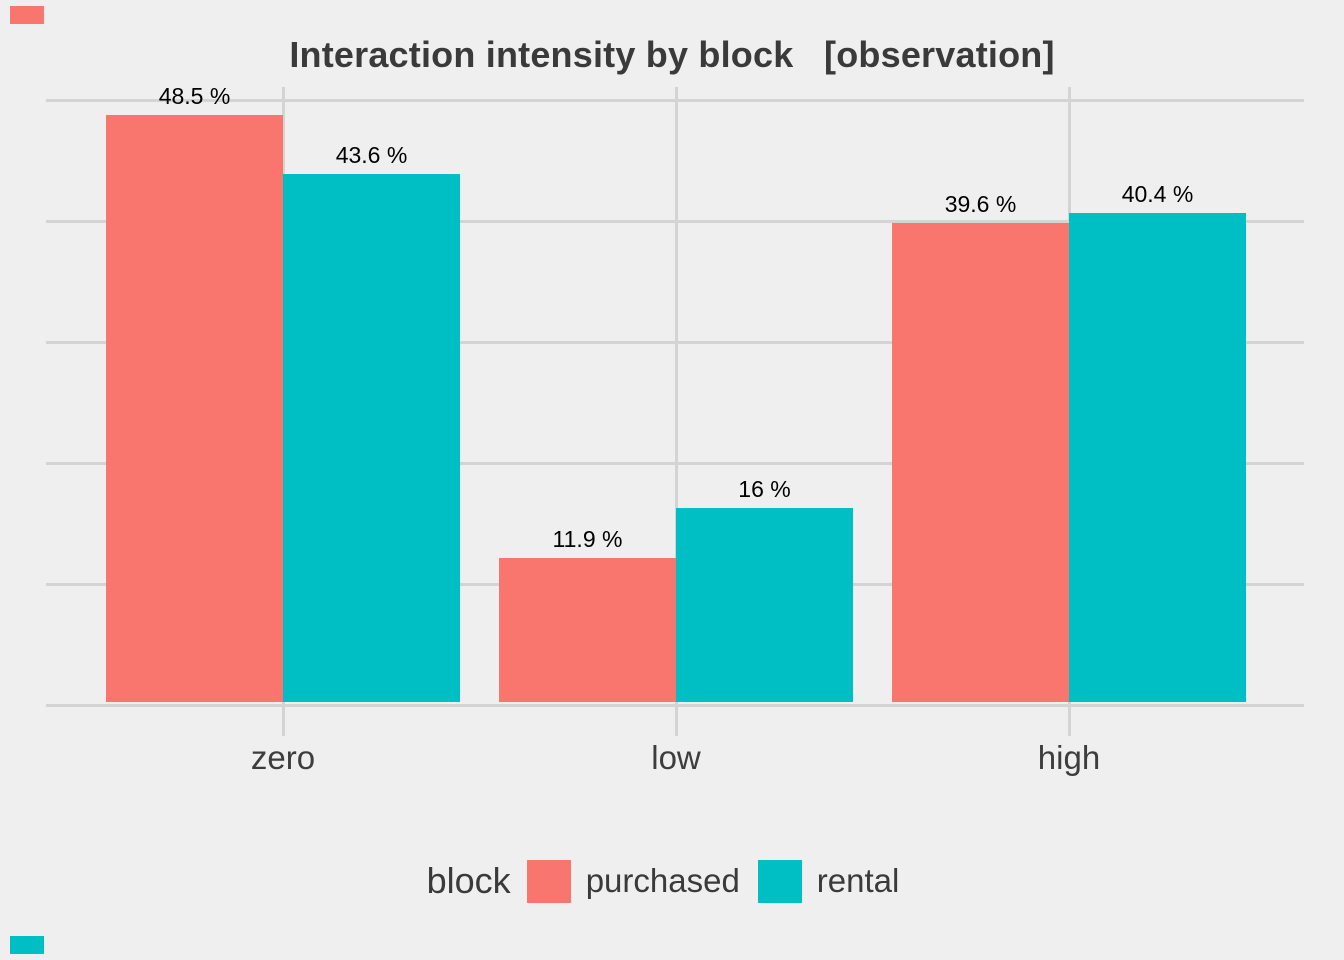  Describe the element at coordinates (980, 462) in the screenshot. I see `bar-purchased-high` at that location.